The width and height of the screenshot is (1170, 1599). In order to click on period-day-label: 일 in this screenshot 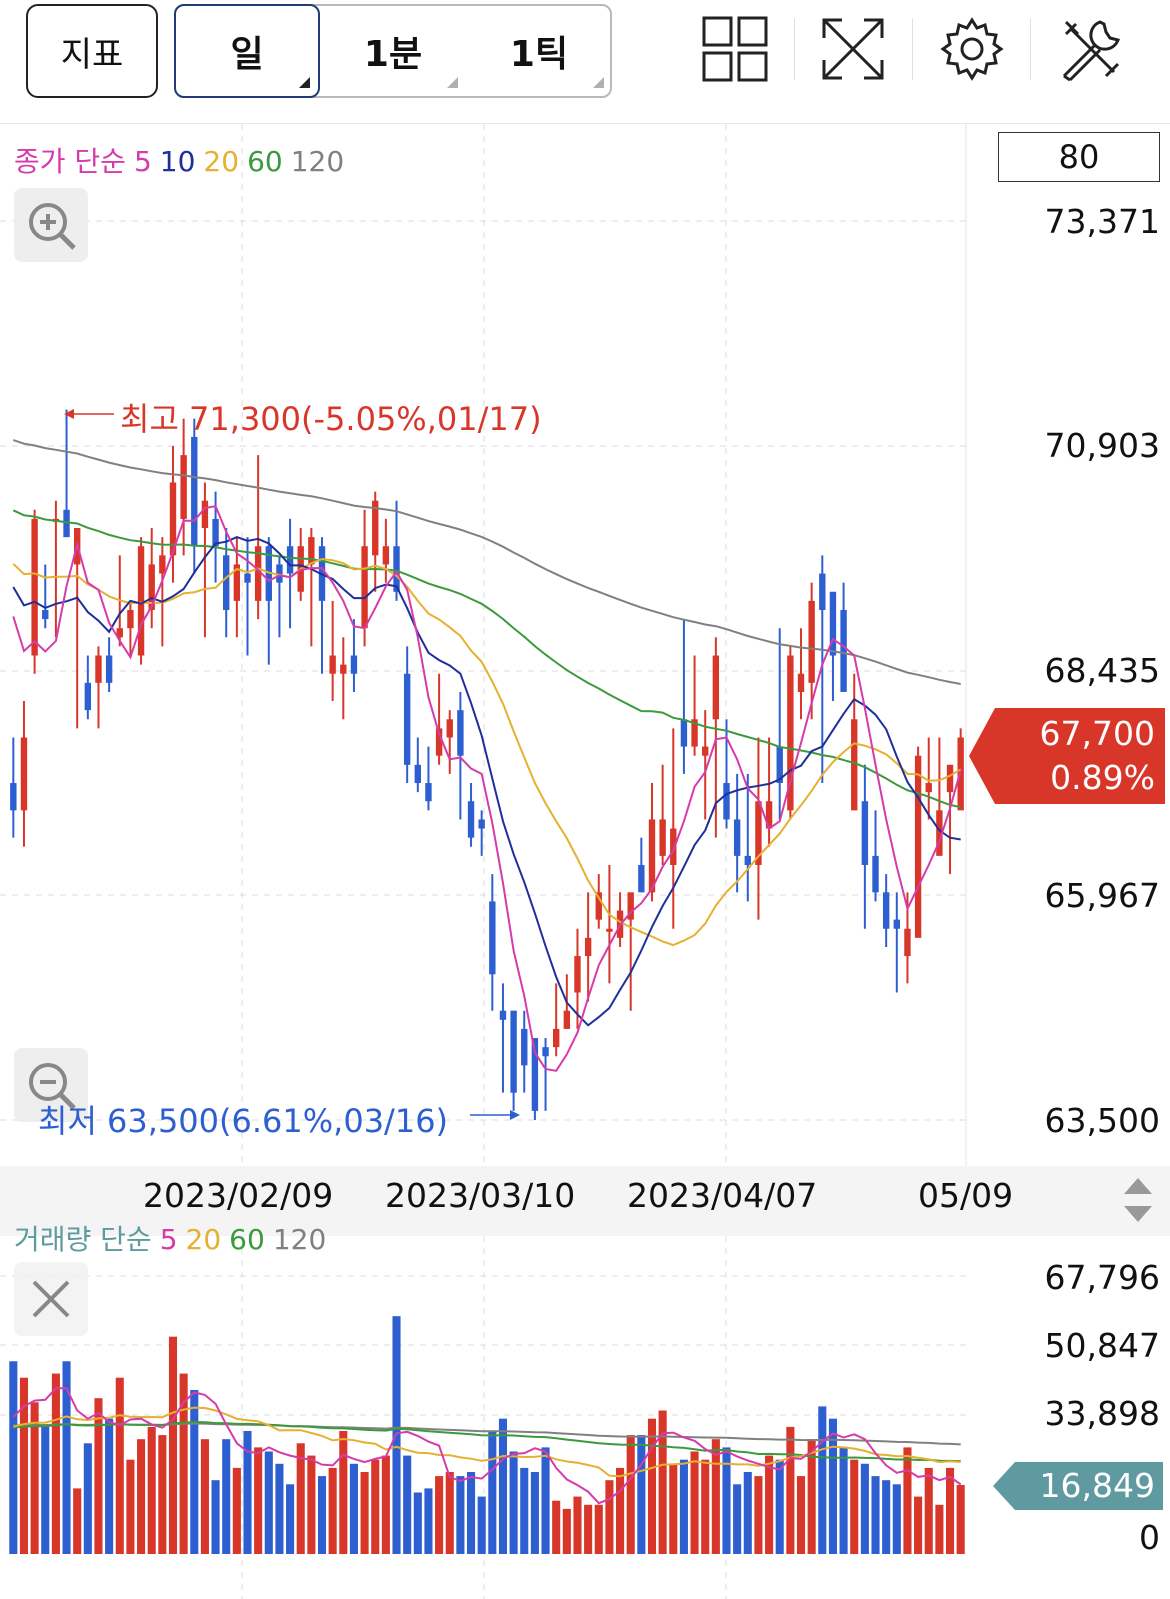, I will do `click(247, 54)`.